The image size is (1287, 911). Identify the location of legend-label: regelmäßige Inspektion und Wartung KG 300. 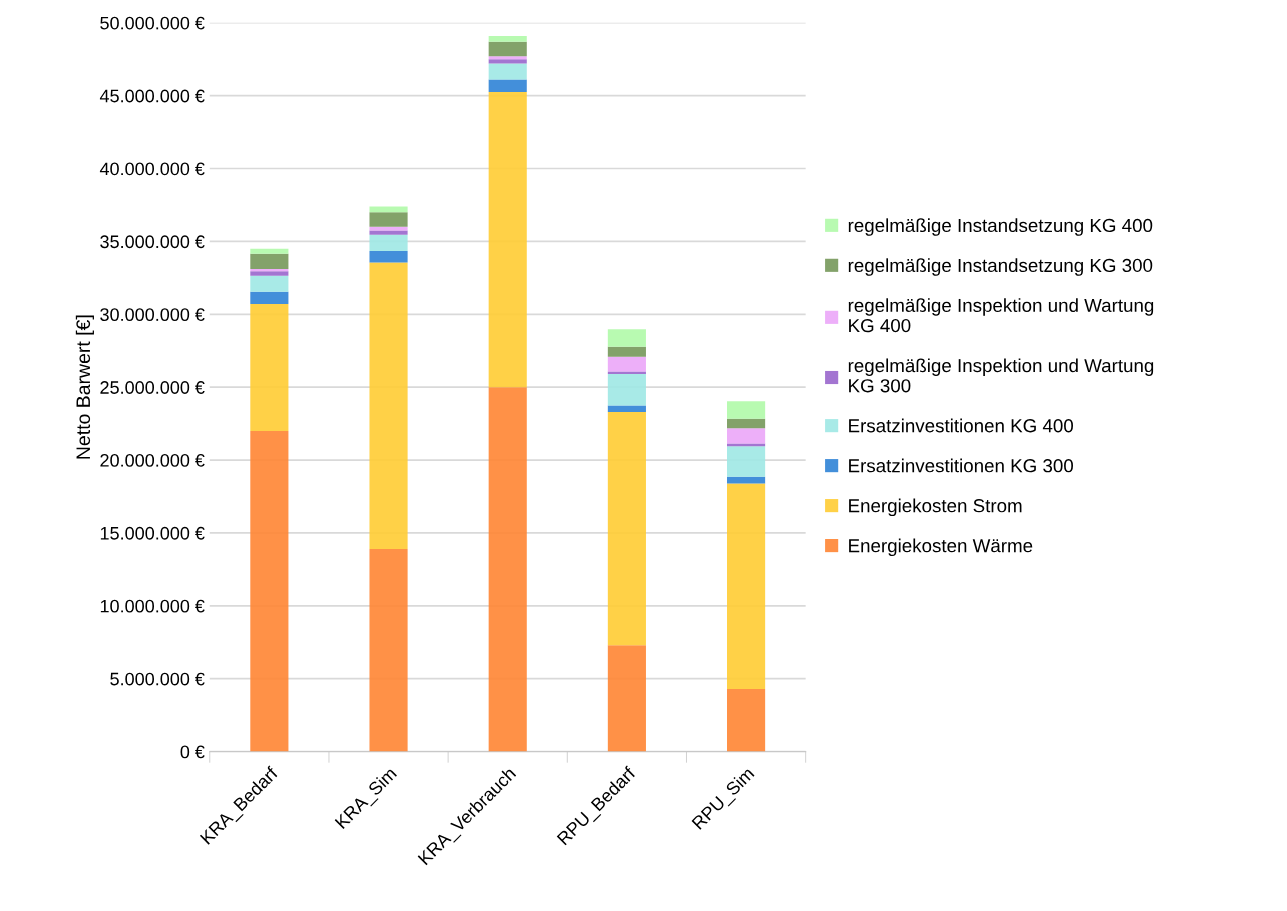
(1001, 375).